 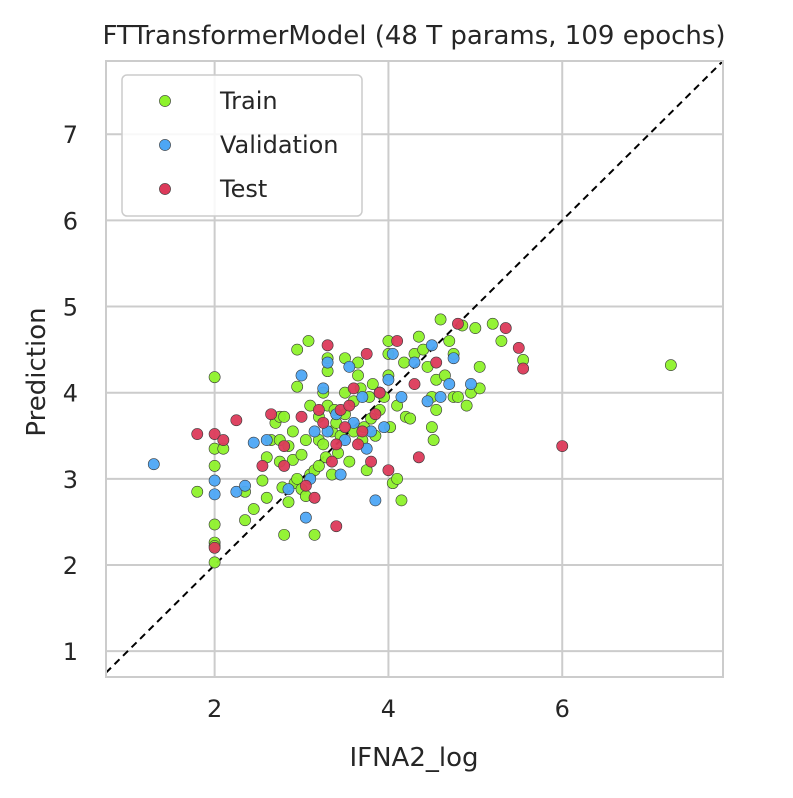 What do you see at coordinates (279, 145) in the screenshot?
I see `legend-label-validation: Validation` at bounding box center [279, 145].